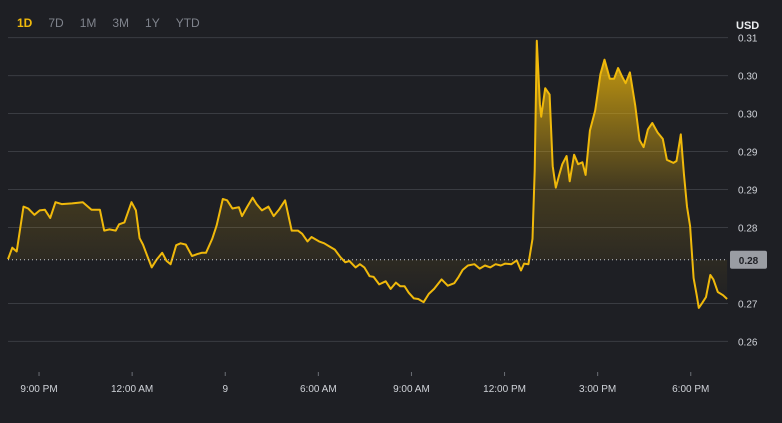  I want to click on x-tick-label: 9:00 AM, so click(411, 389).